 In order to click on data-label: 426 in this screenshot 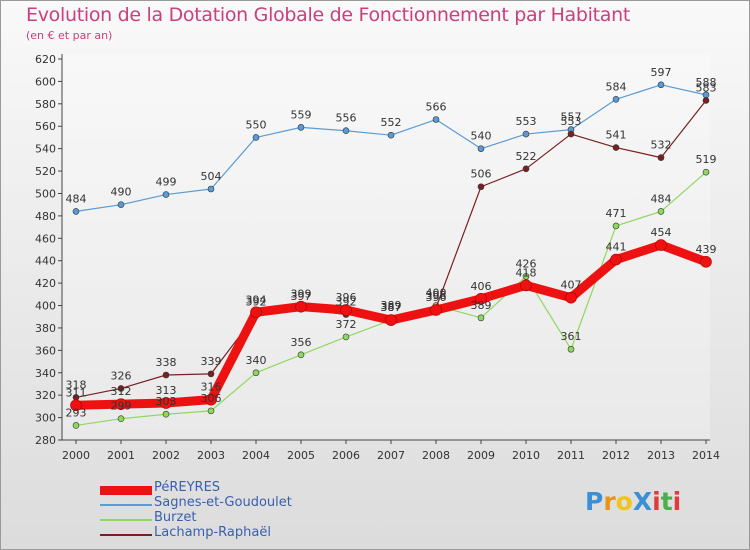, I will do `click(526, 263)`.